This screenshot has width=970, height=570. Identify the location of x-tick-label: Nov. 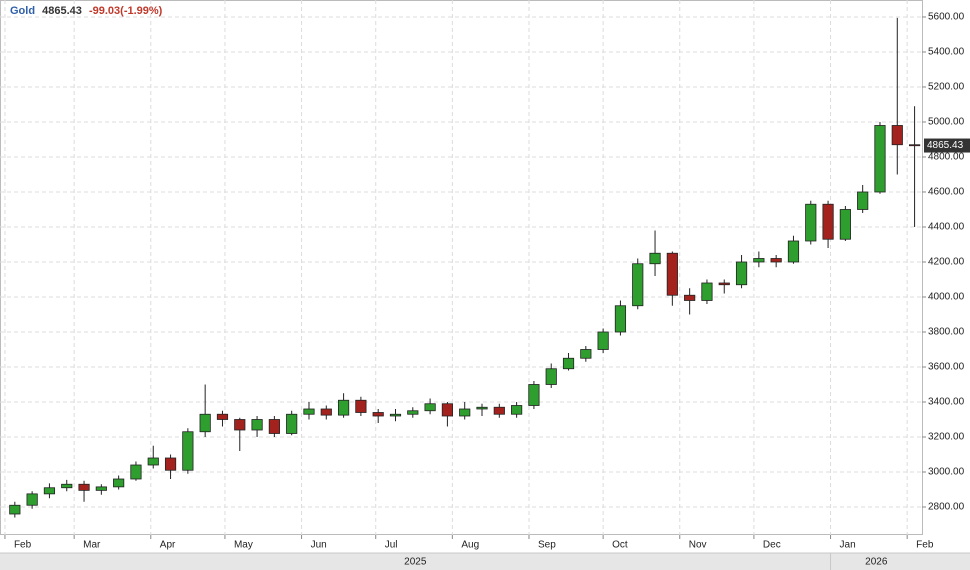
(698, 545).